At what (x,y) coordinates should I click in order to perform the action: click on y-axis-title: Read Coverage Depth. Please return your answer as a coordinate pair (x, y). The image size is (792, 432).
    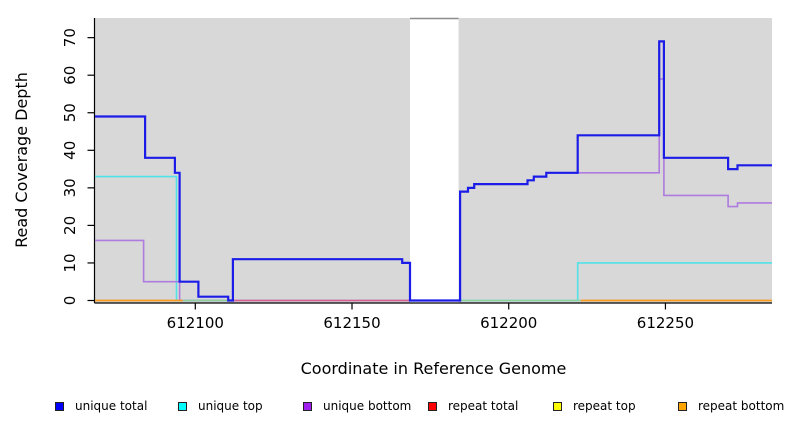
    Looking at the image, I should click on (21, 160).